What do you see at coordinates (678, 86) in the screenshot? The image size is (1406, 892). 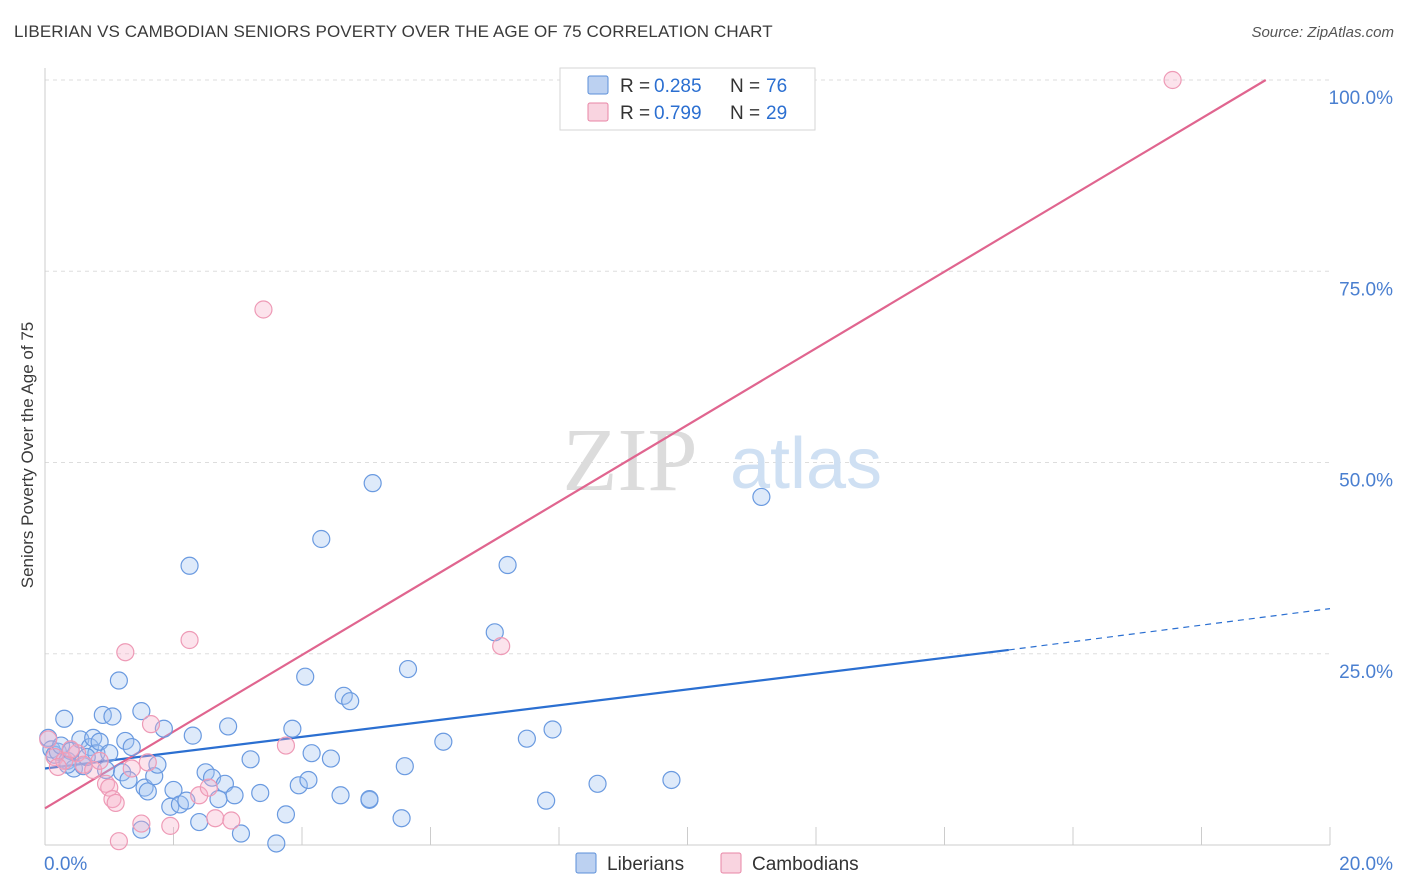 I see `stats-r-value-liberians: 0.285` at bounding box center [678, 86].